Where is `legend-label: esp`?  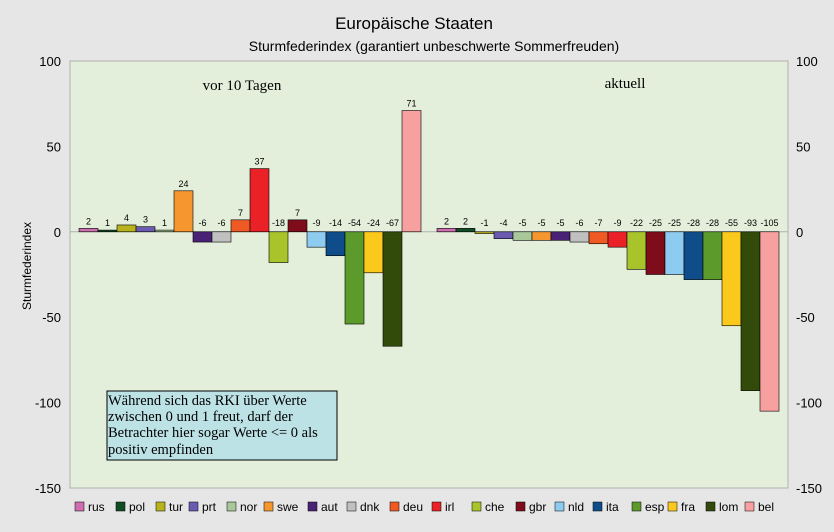
legend-label: esp is located at coordinates (655, 507).